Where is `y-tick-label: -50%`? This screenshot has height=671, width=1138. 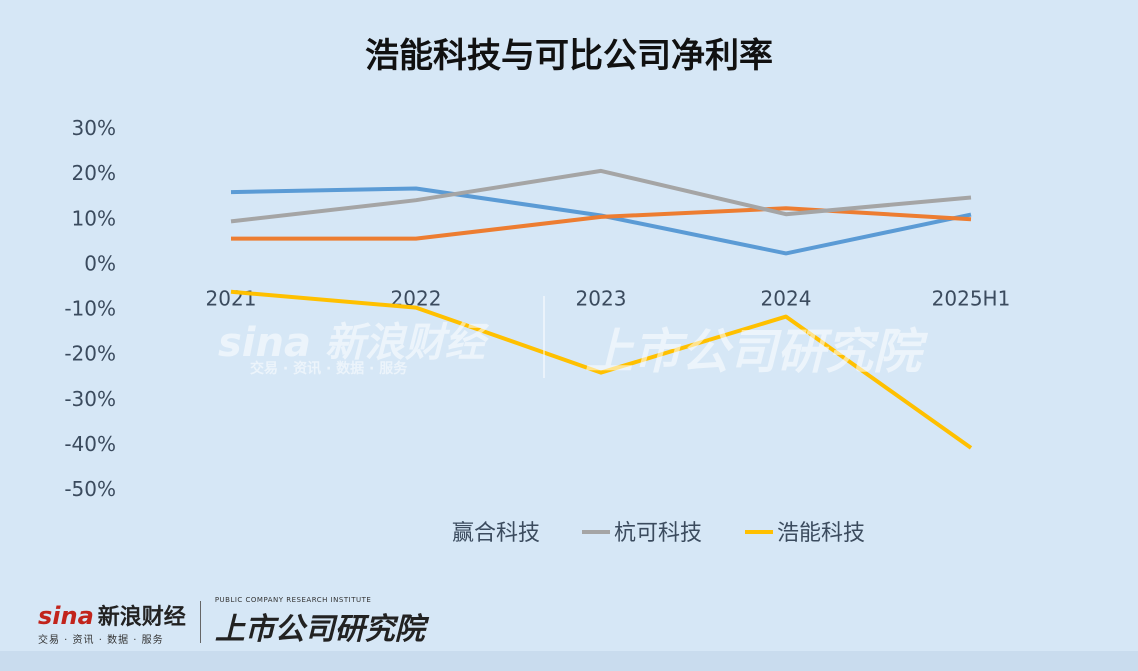
y-tick-label: -50% is located at coordinates (90, 489).